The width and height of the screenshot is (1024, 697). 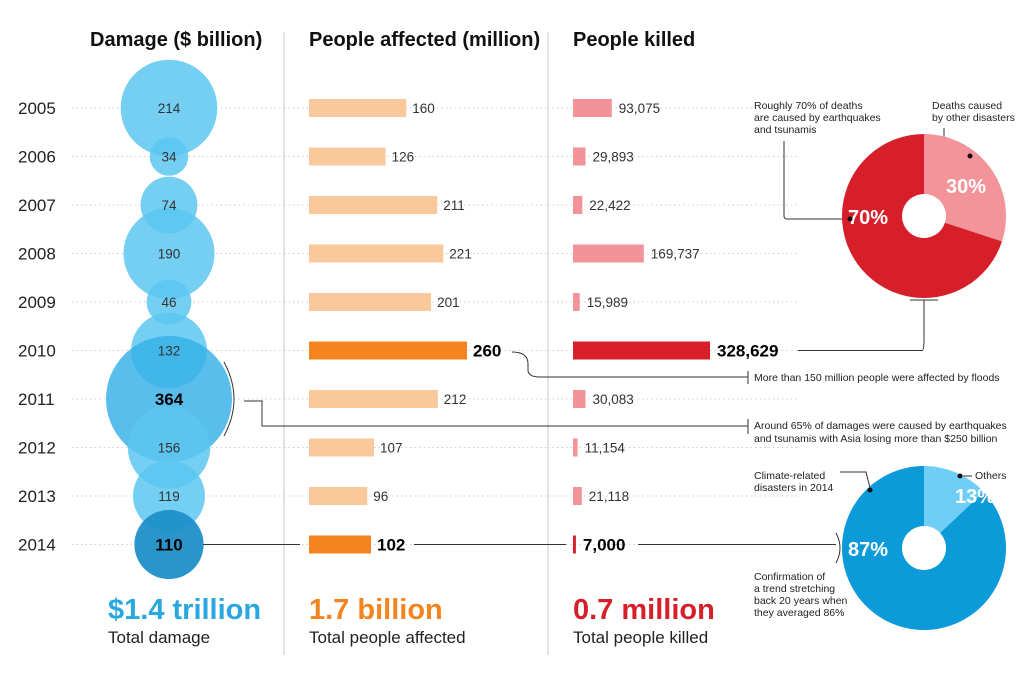 What do you see at coordinates (675, 254) in the screenshot?
I see `killed-label: 169,737` at bounding box center [675, 254].